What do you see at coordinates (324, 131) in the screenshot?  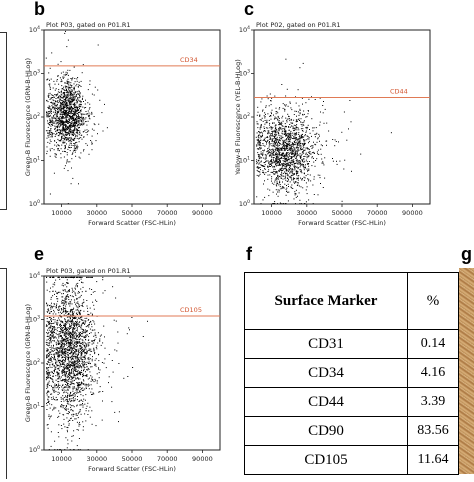 I see `event-dots` at bounding box center [324, 131].